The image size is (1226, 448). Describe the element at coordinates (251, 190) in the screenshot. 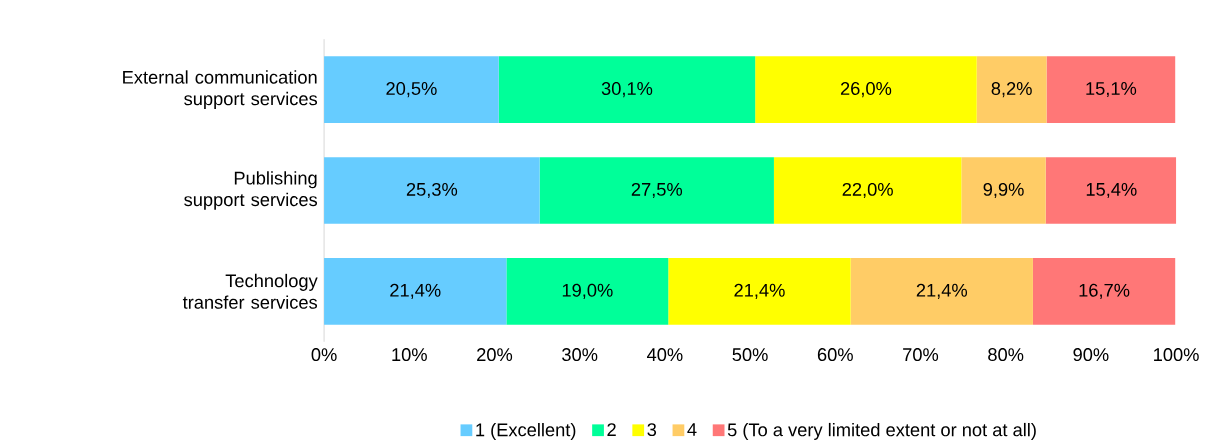

I see `y-tick-label: Publishing support services` at that location.